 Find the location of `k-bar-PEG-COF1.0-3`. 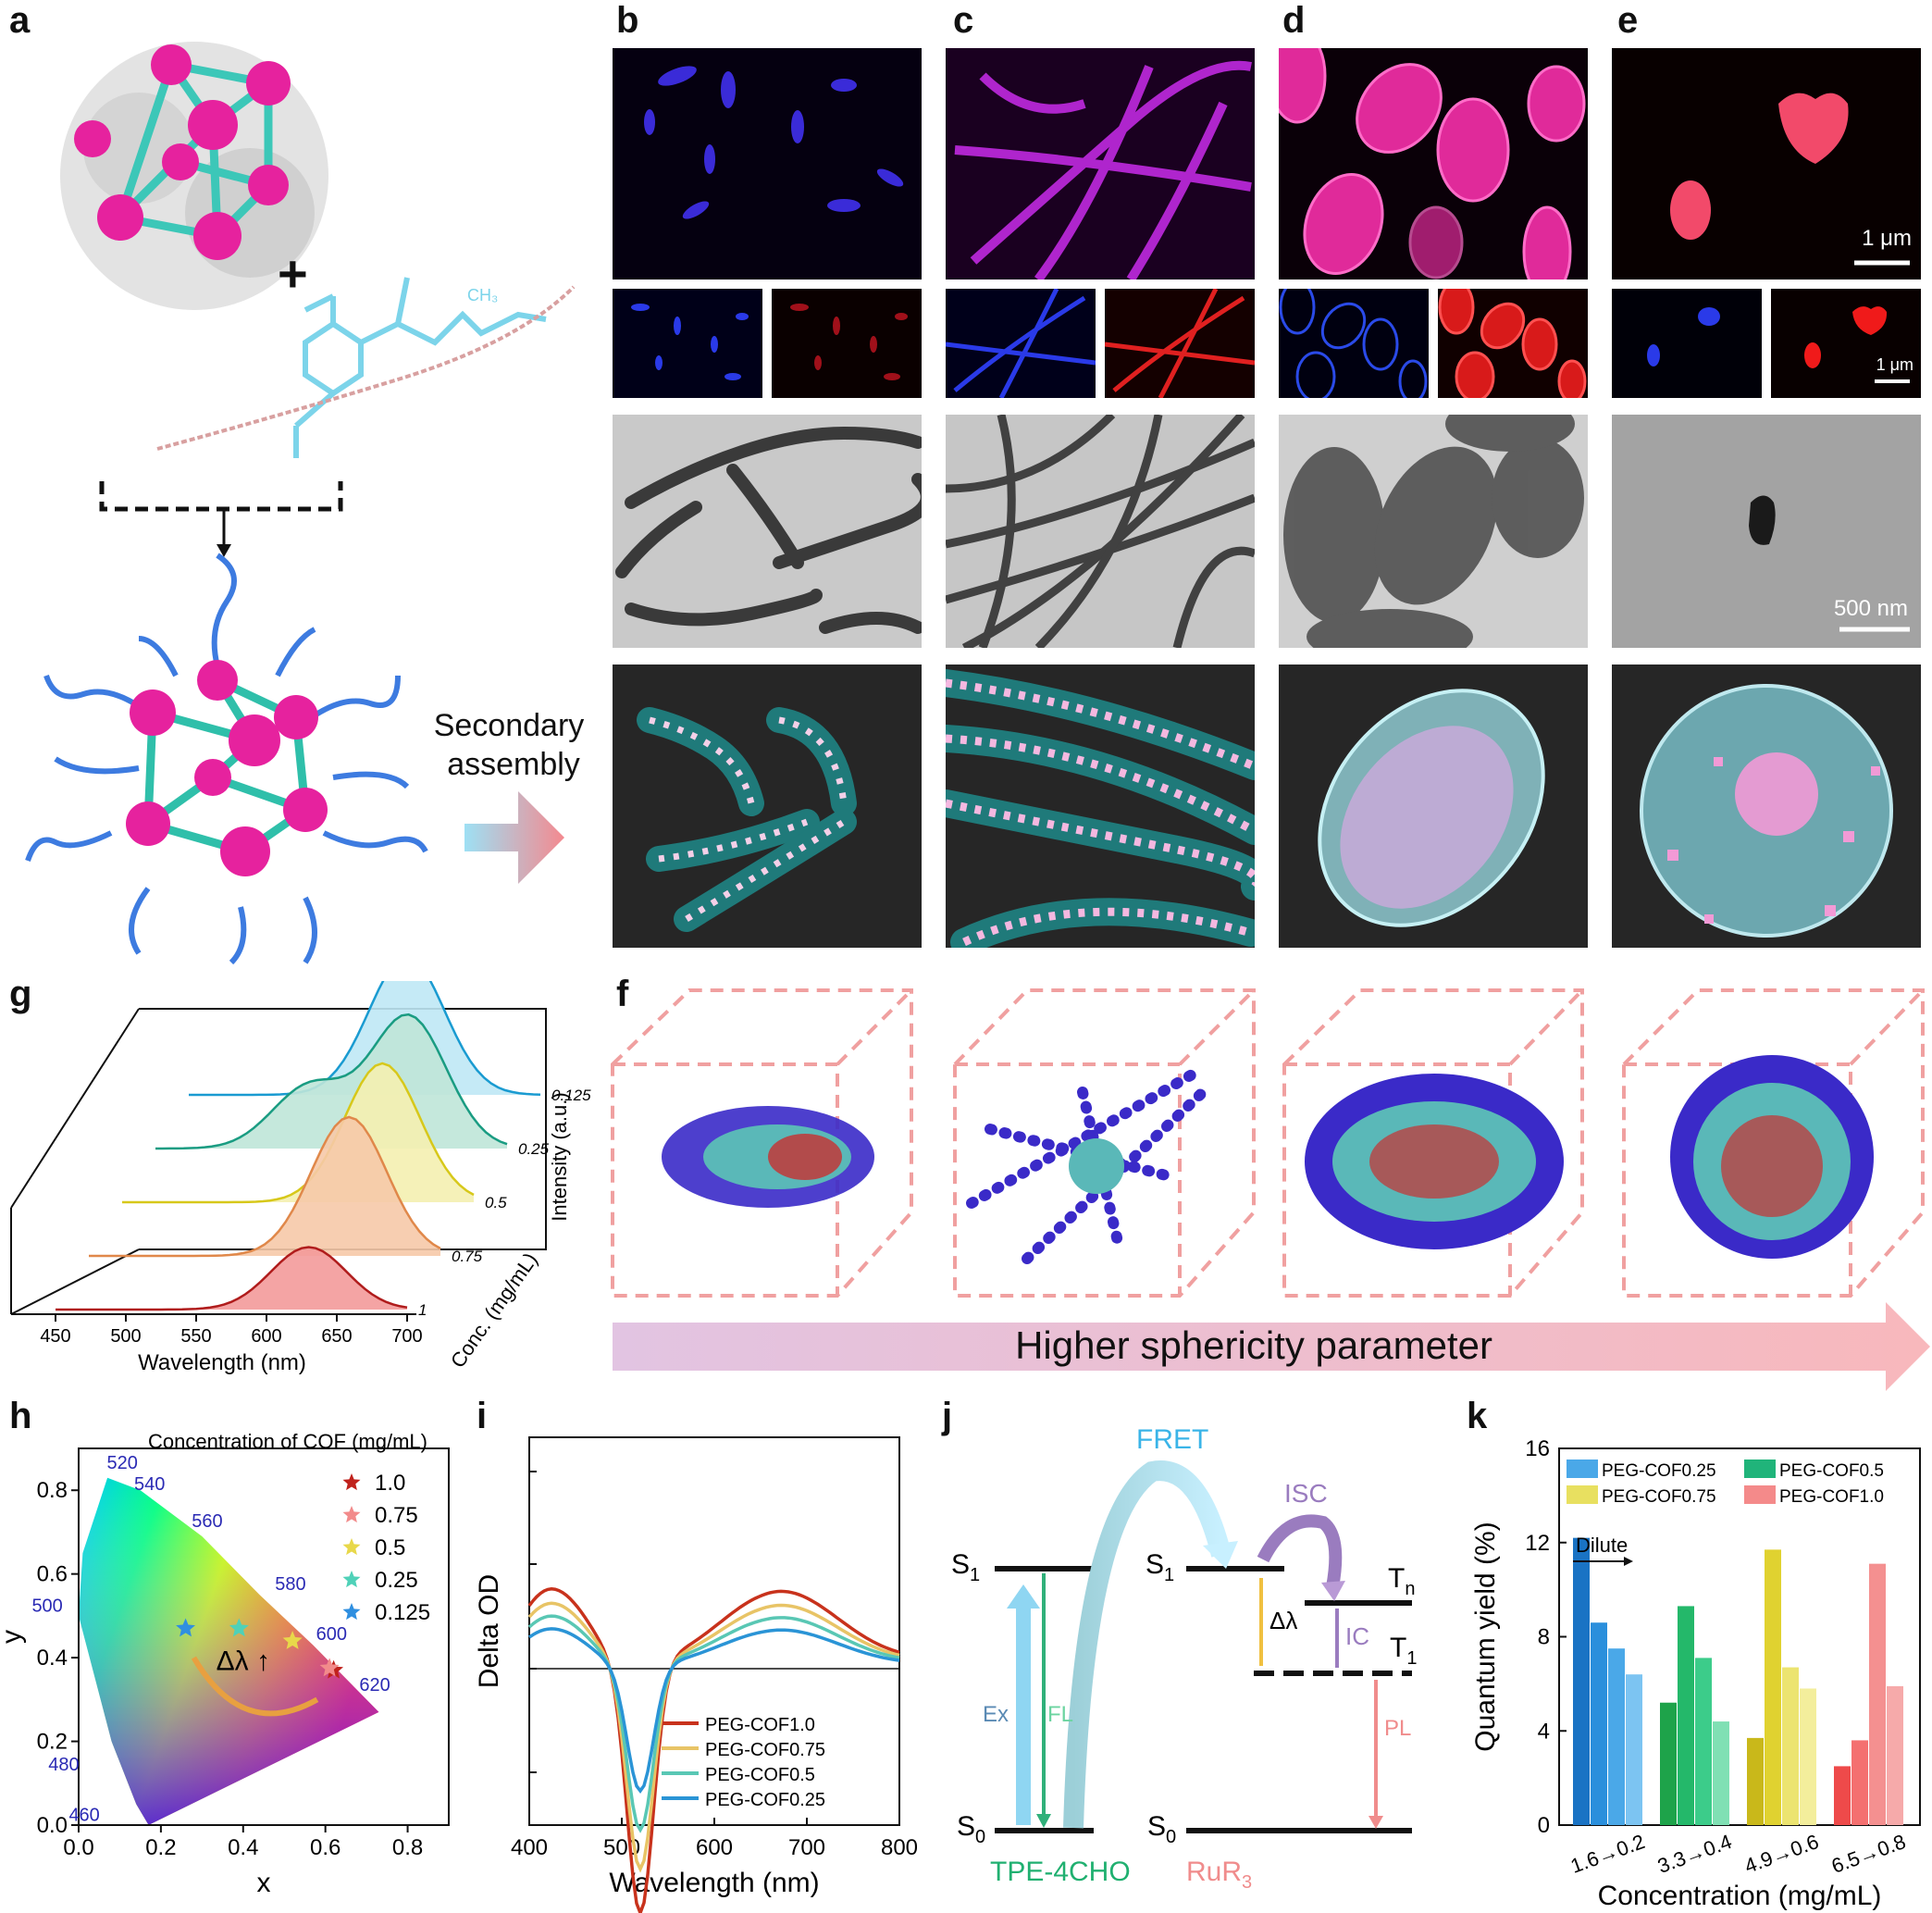

k-bar-PEG-COF1.0-3 is located at coordinates (1895, 1755).